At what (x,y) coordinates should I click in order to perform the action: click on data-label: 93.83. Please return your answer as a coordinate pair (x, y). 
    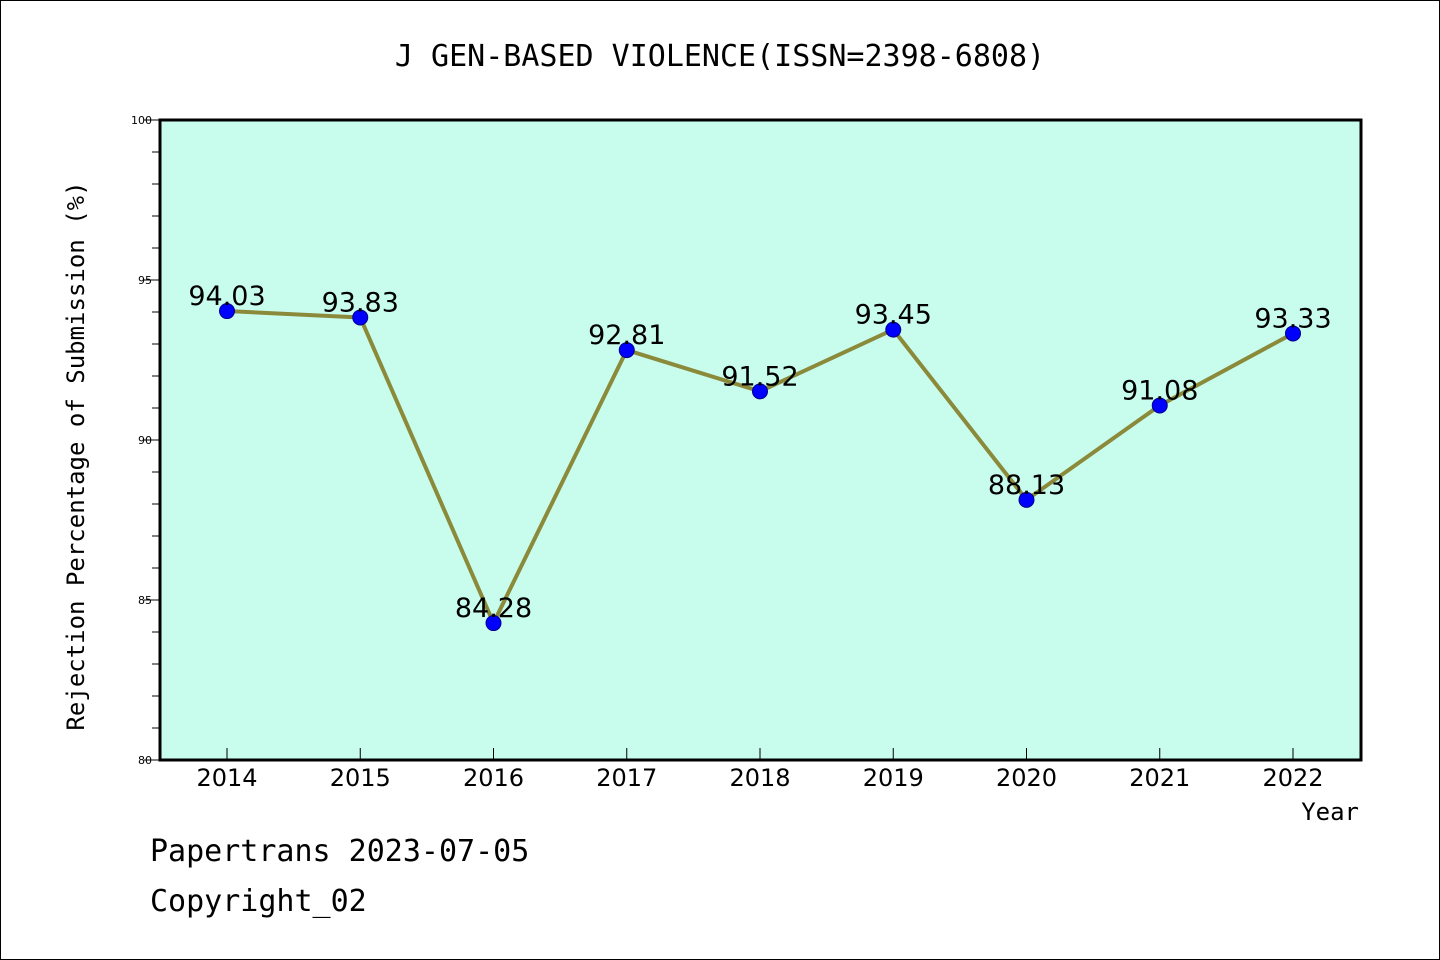
    Looking at the image, I should click on (360, 302).